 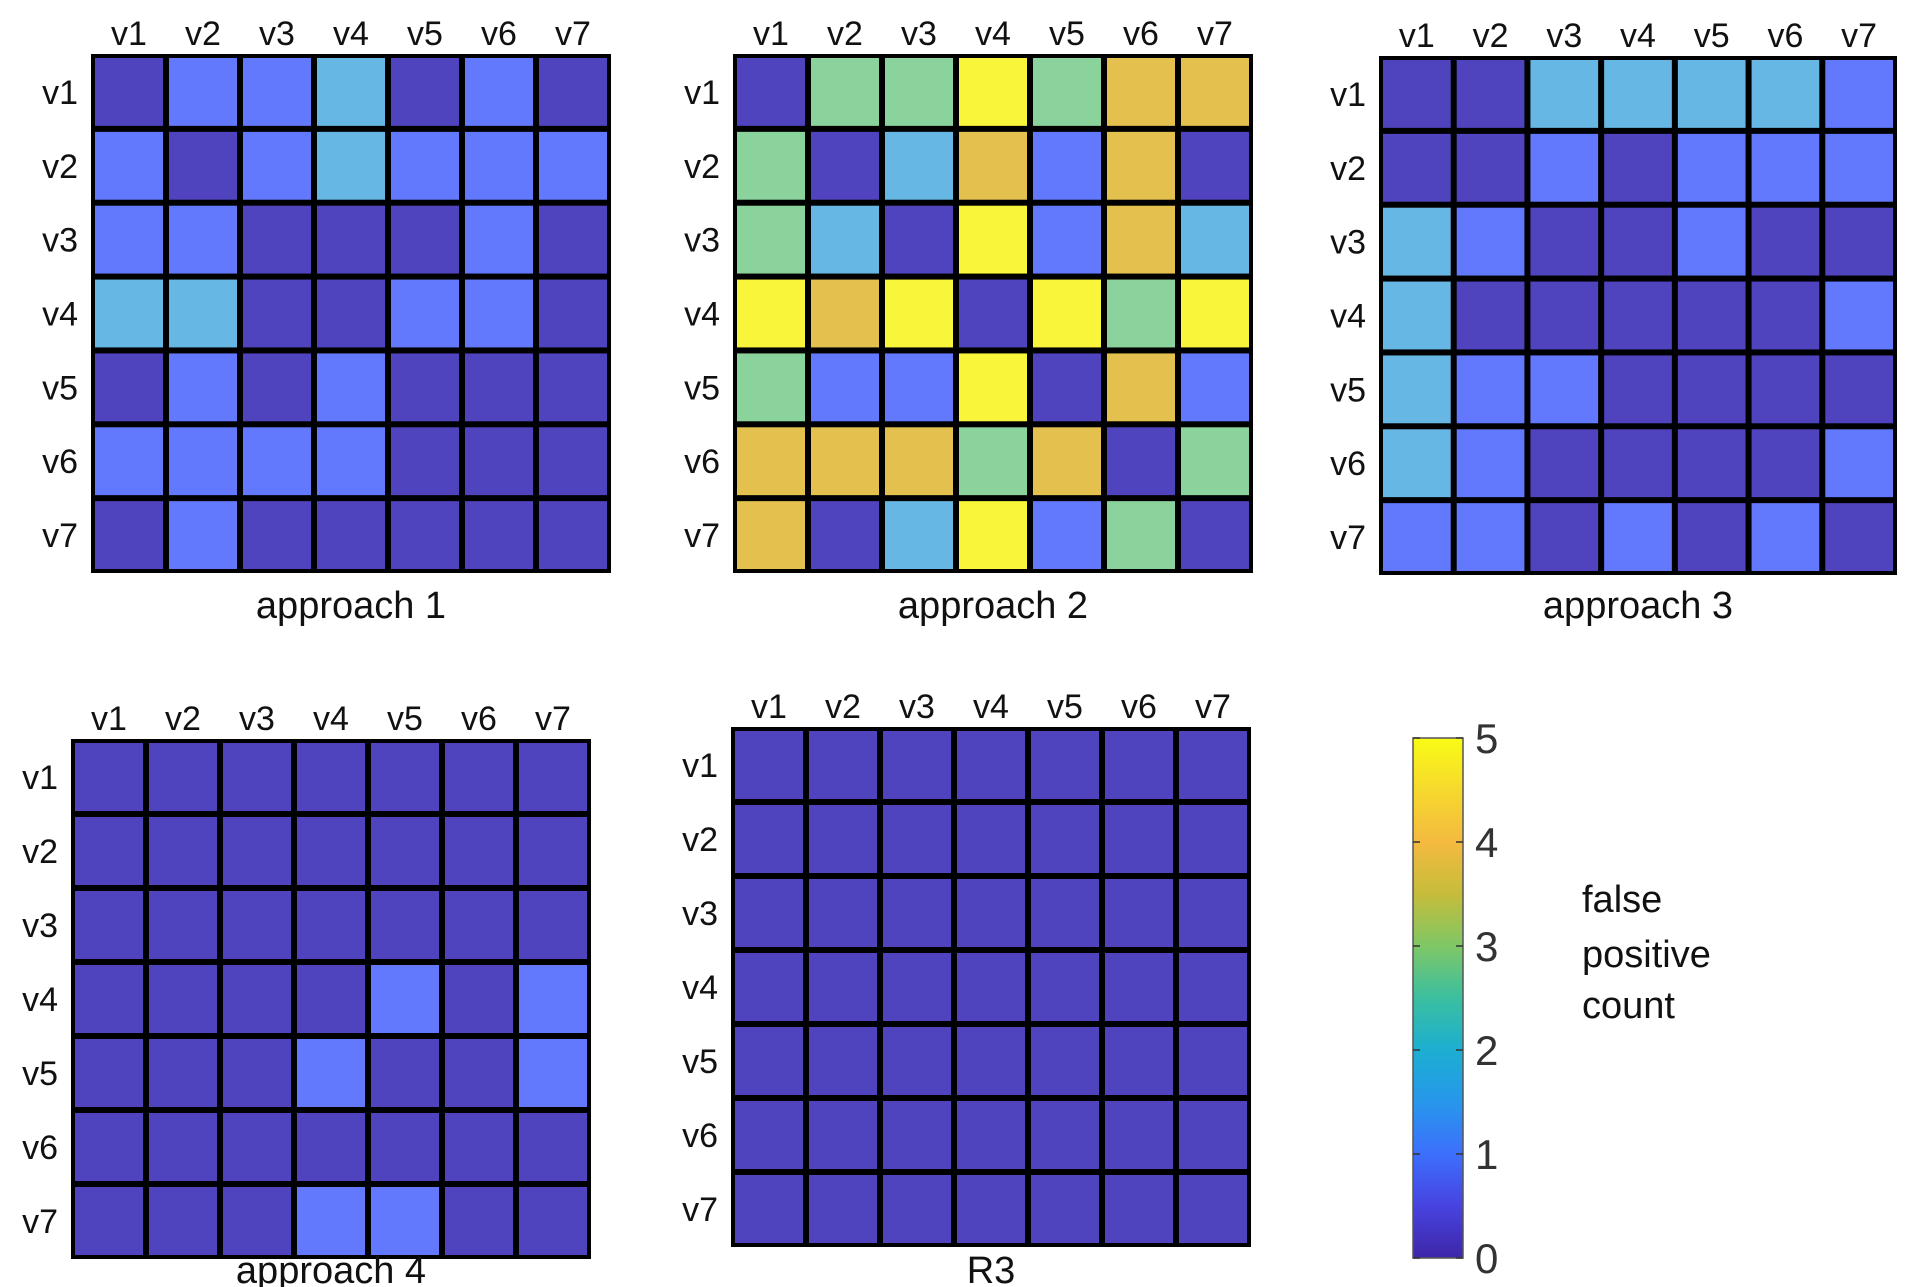 I want to click on column-tick-label: v5, so click(x=1065, y=707).